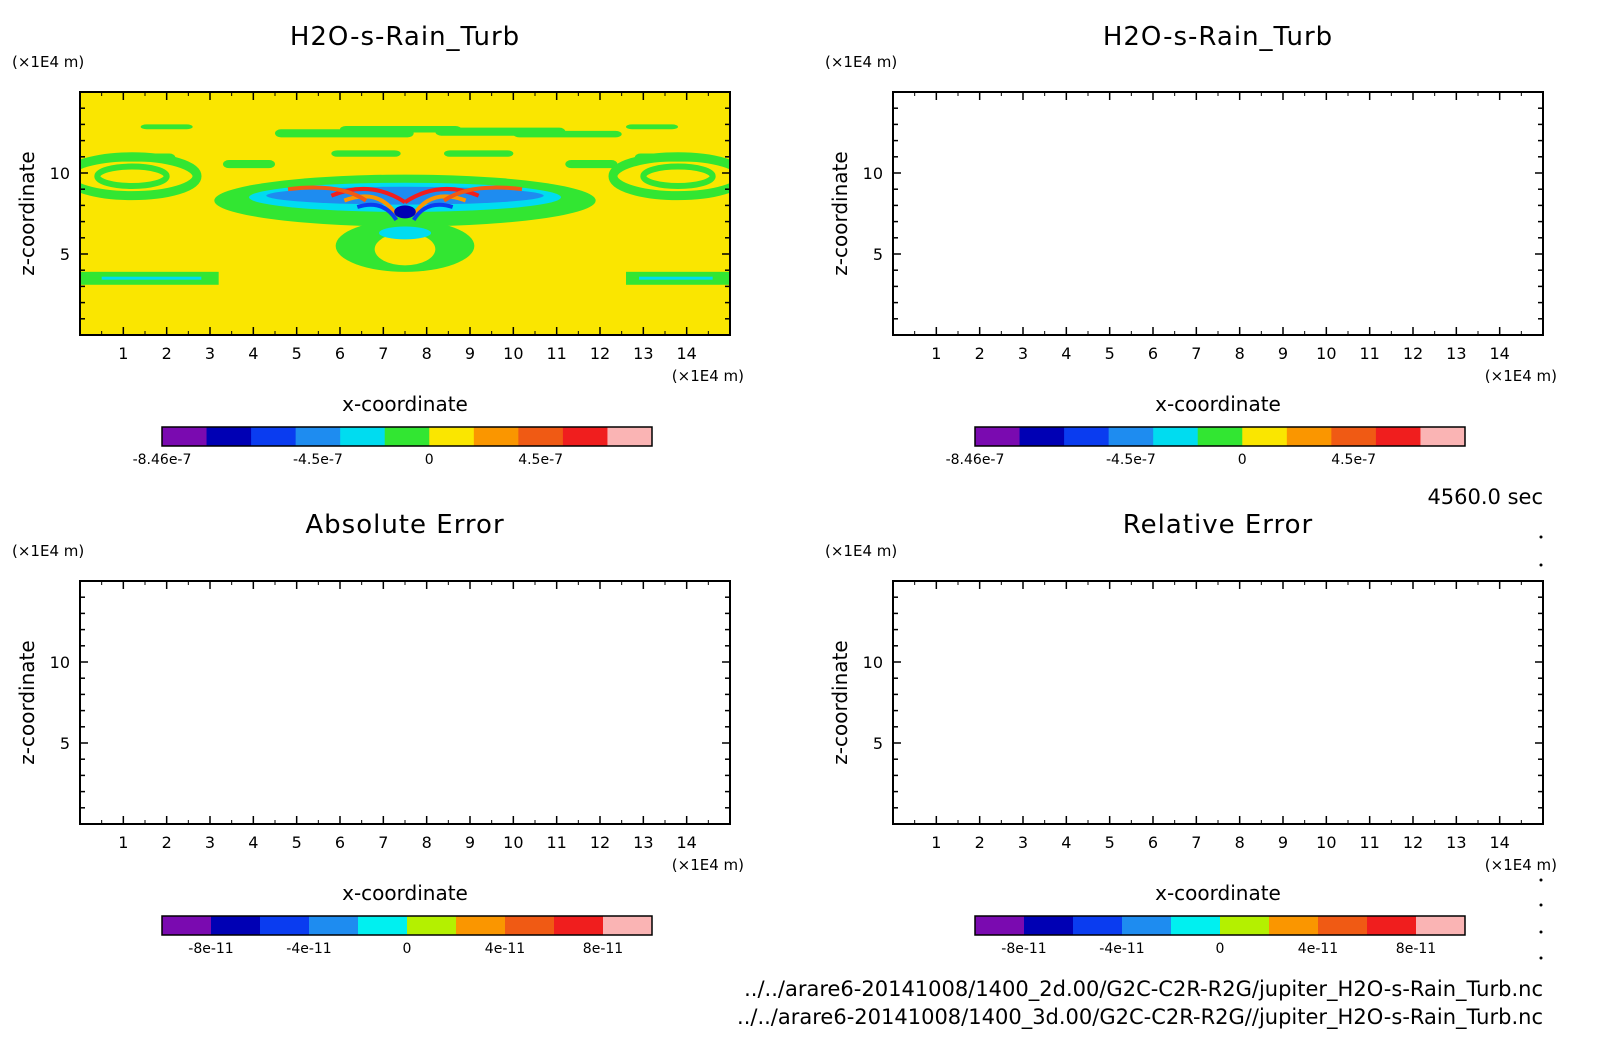  I want to click on low-band-right-core, so click(676, 278).